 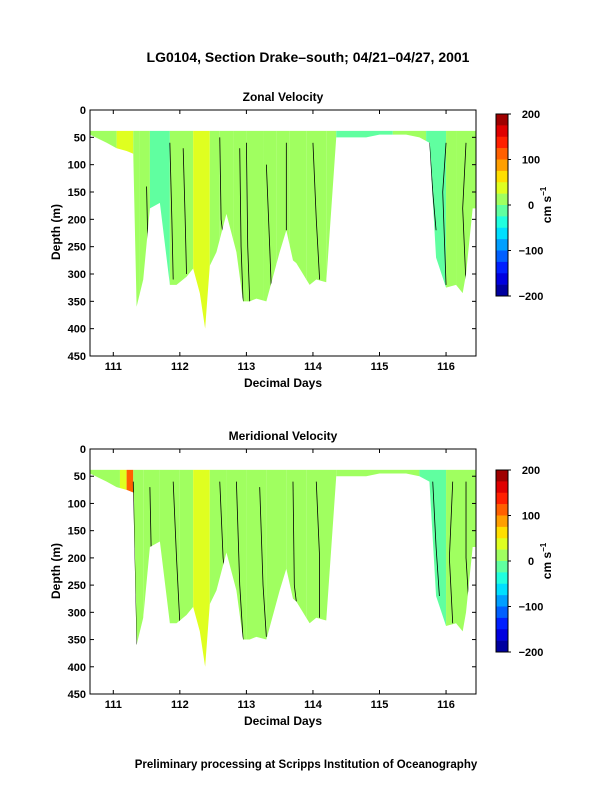 I want to click on panel-title: Meridional Velocity, so click(x=283, y=436).